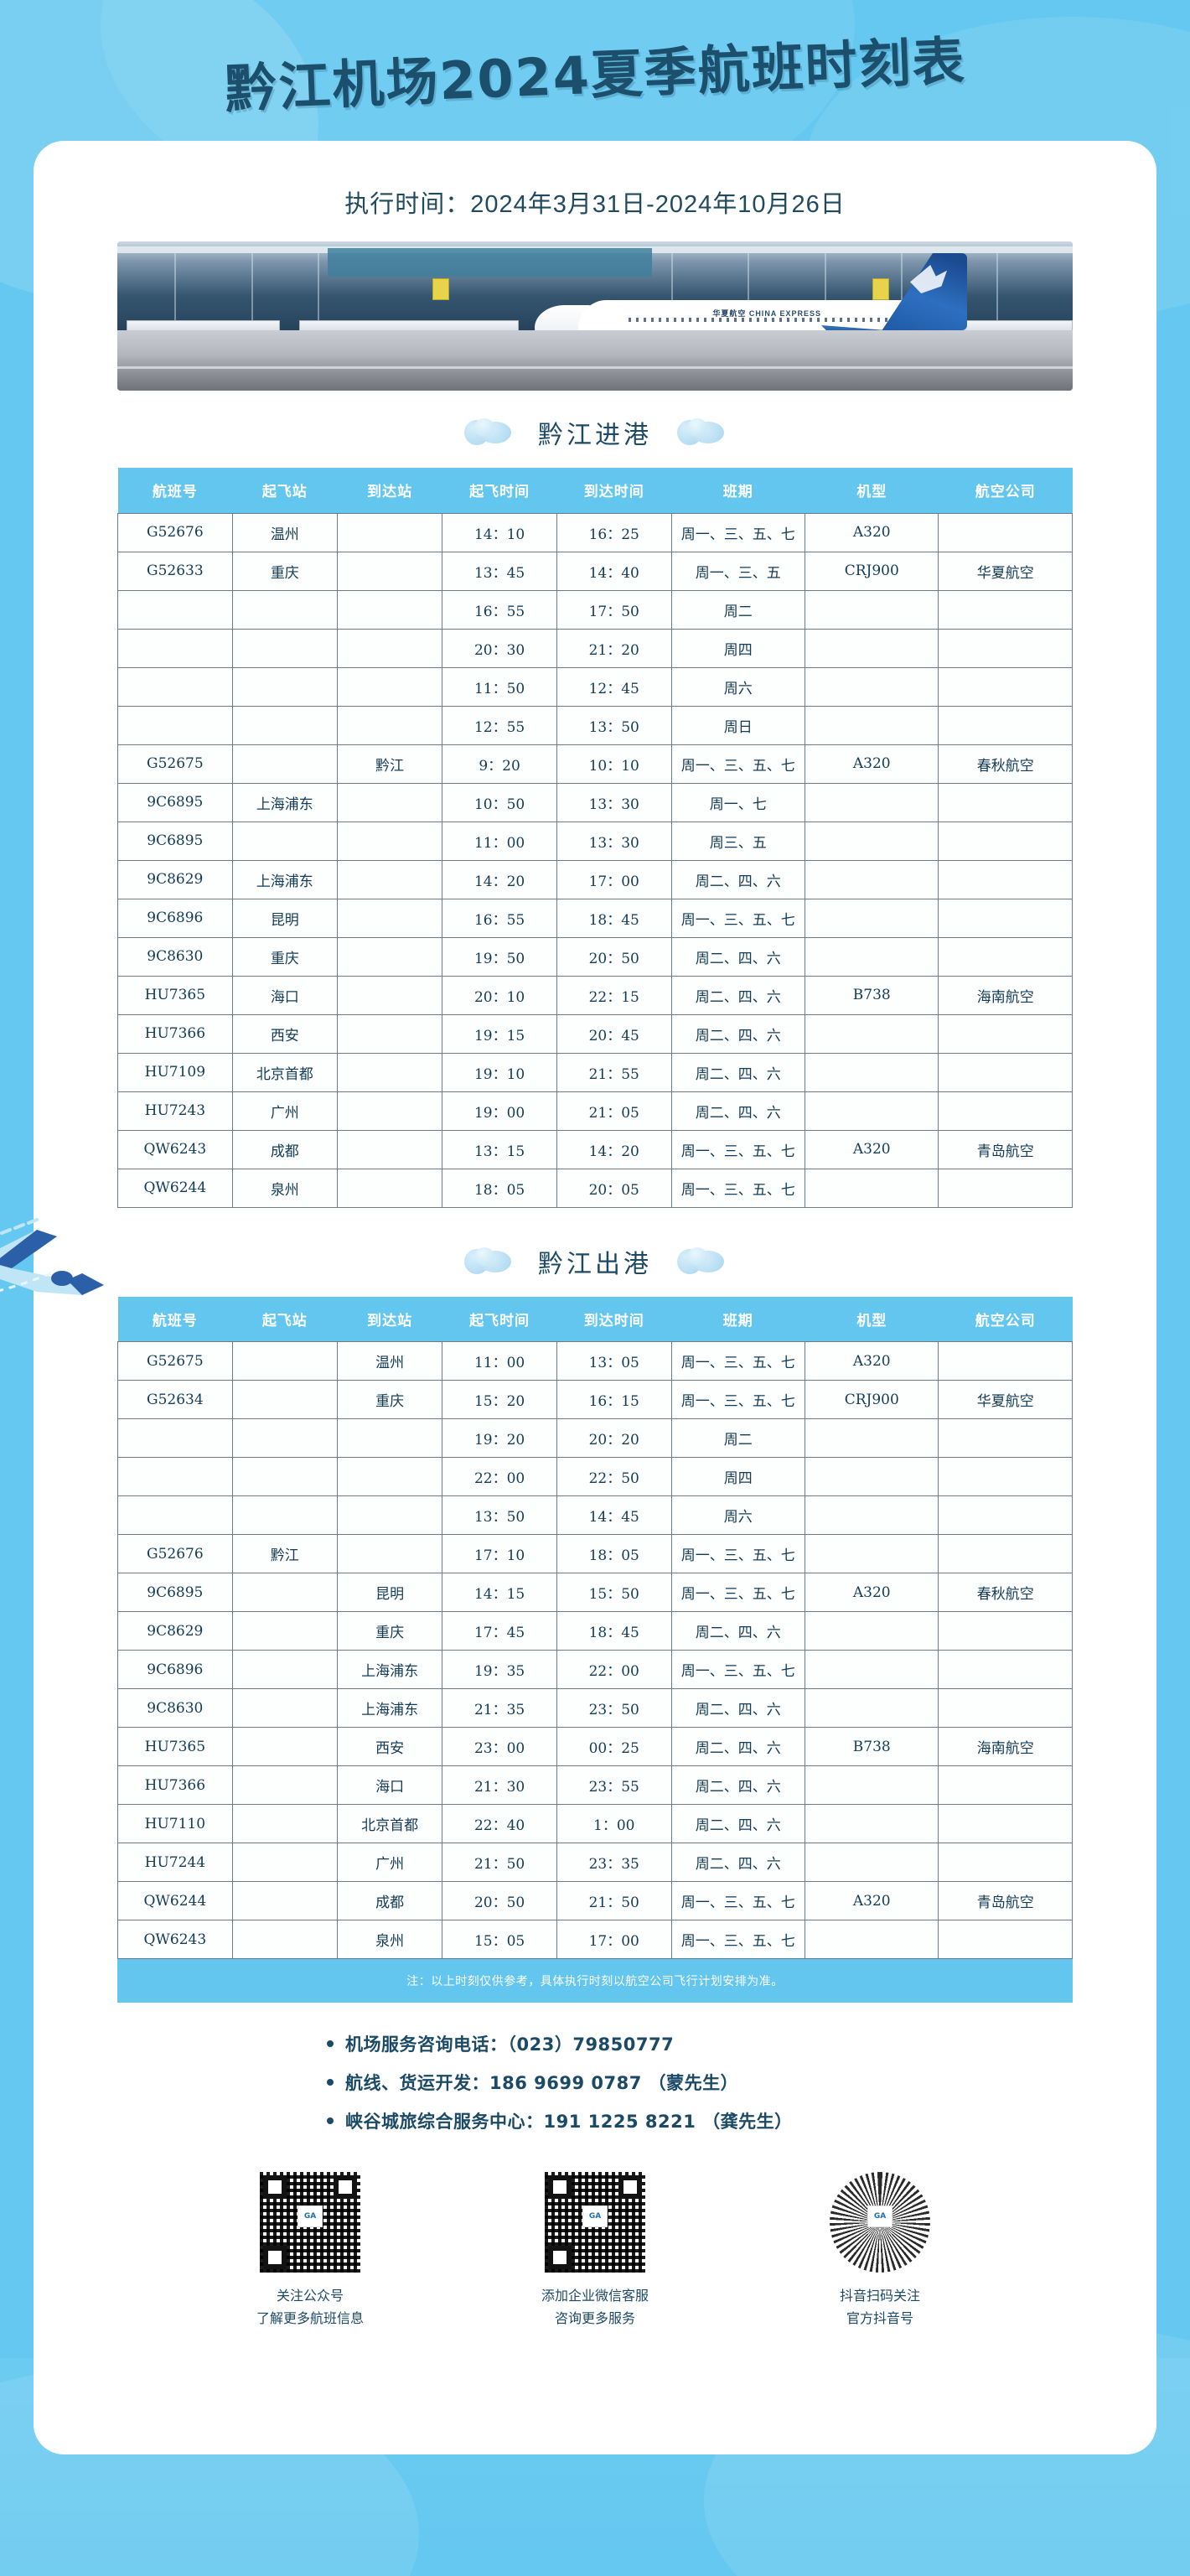  I want to click on table-row: 9C6895 上海浦东 10：50 13：30 周一、七, so click(595, 802).